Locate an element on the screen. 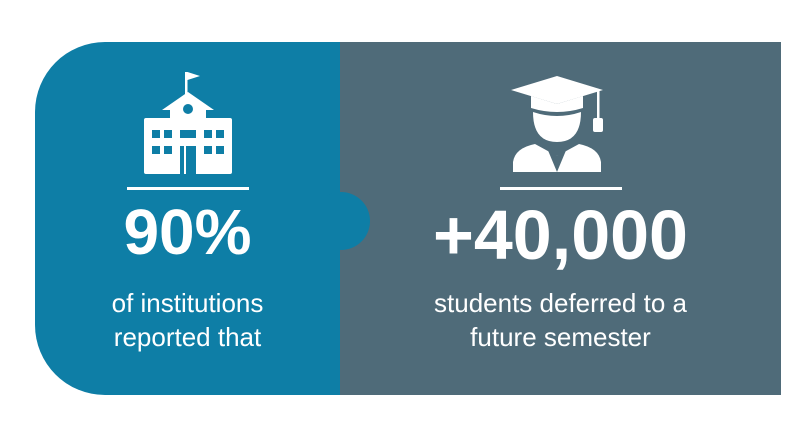  stat-caption: students deferred to a future semester is located at coordinates (560, 320).